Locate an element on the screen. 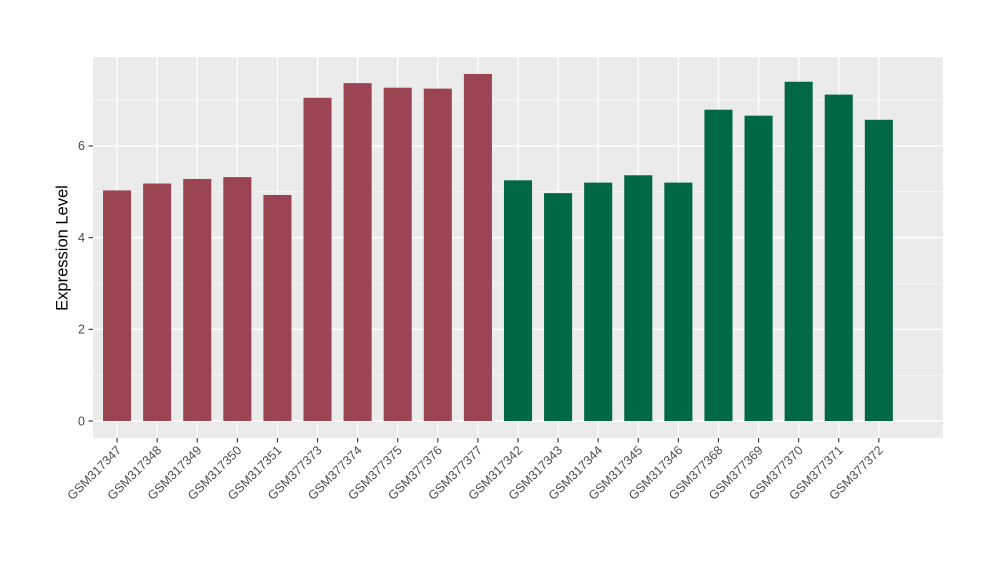 The width and height of the screenshot is (1000, 580). bar-GSM317351 is located at coordinates (277, 307).